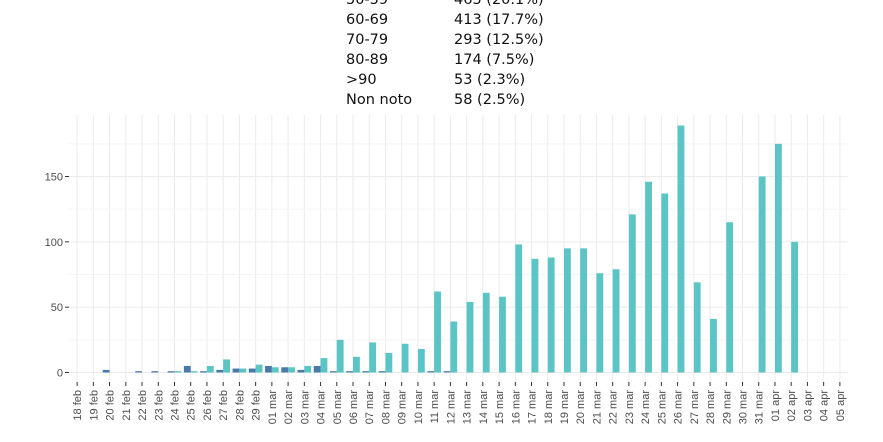  What do you see at coordinates (727, 407) in the screenshot?
I see `x-tick-label: 29 mar` at bounding box center [727, 407].